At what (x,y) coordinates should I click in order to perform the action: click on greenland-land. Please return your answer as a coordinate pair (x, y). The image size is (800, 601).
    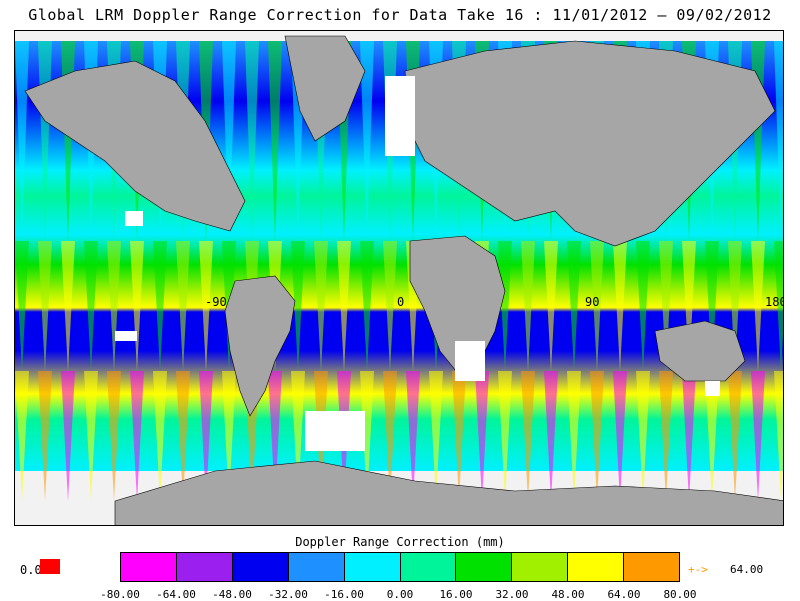
    Looking at the image, I should click on (325, 88).